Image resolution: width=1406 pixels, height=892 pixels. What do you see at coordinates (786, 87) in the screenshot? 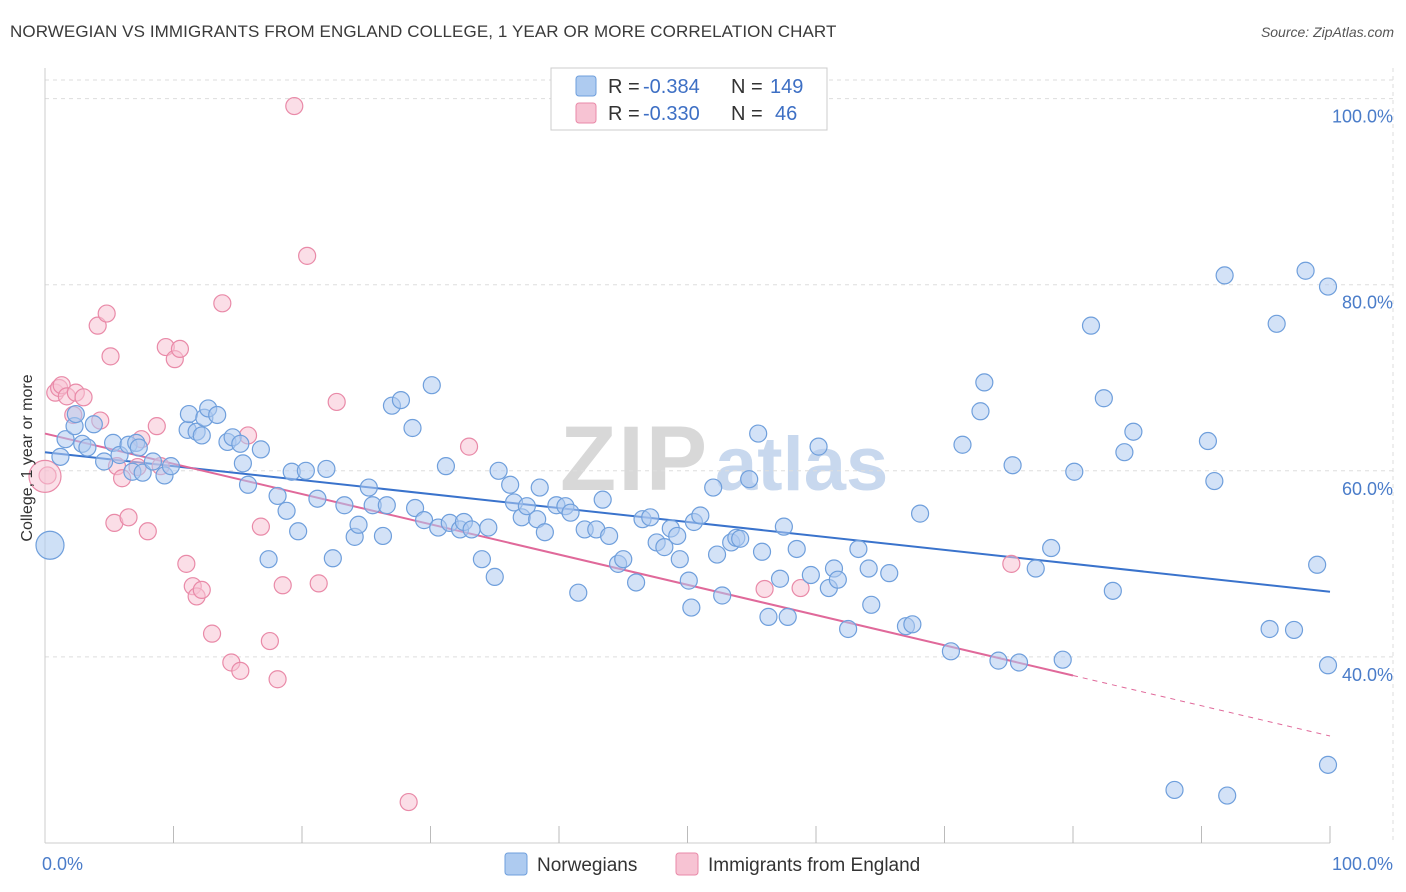
I see `legend-n-value-1: 149` at bounding box center [786, 87].